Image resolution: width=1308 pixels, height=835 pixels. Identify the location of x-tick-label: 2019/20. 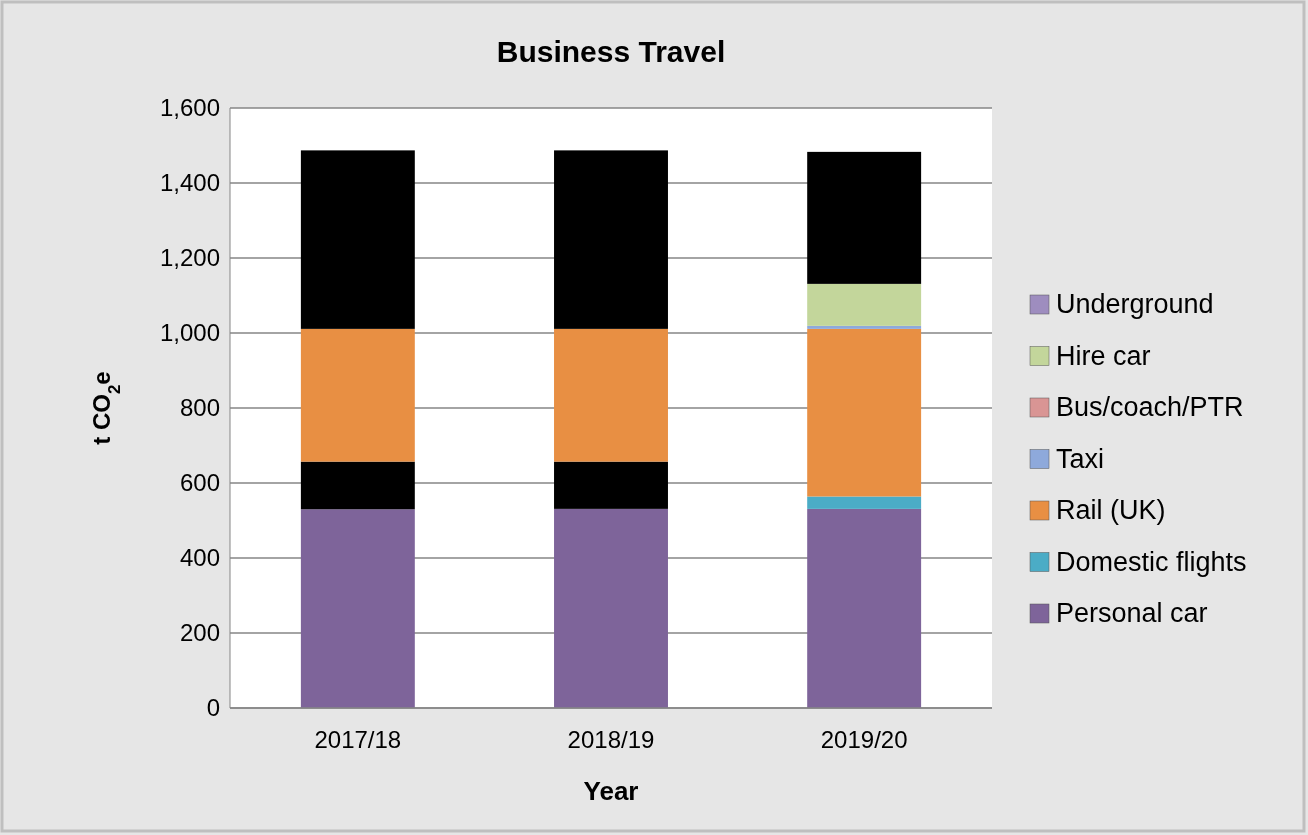
(864, 739).